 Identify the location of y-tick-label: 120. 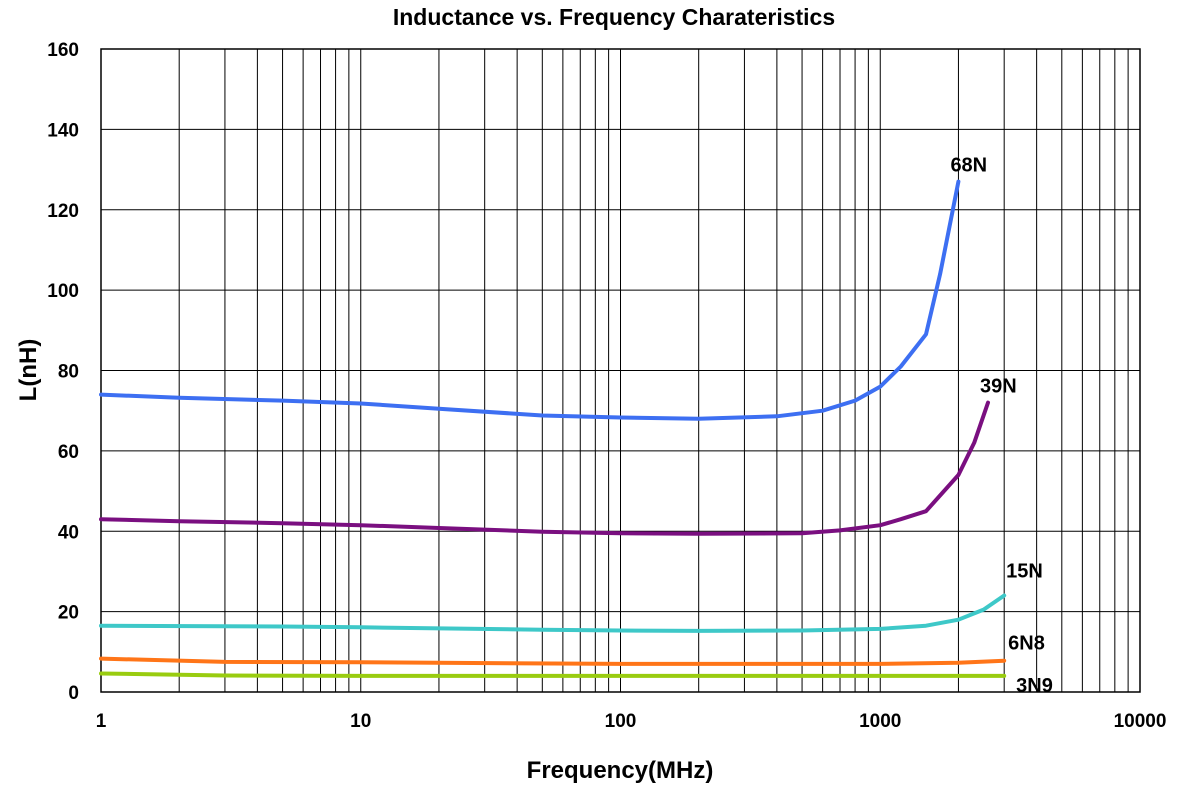
(63, 211).